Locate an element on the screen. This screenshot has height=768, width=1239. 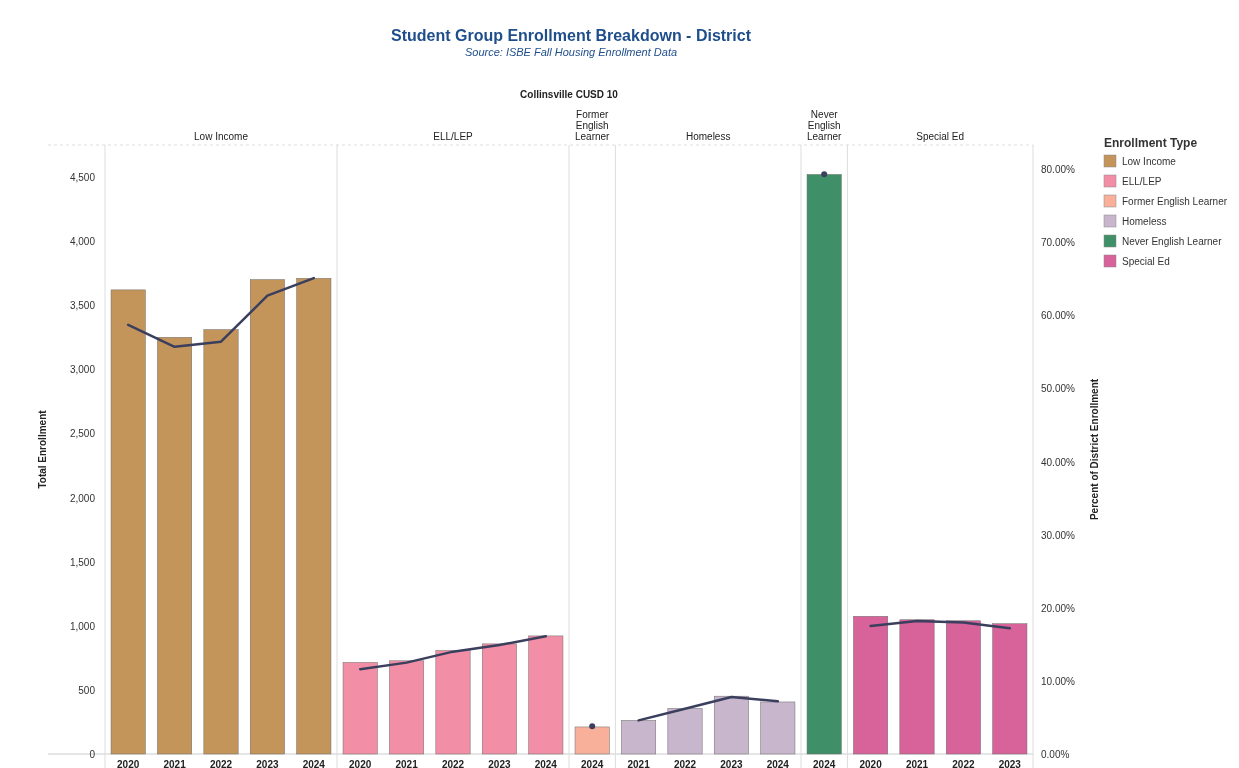
chart-subtitle: Source: ISBE Fall Housing Enrollment Data is located at coordinates (571, 52).